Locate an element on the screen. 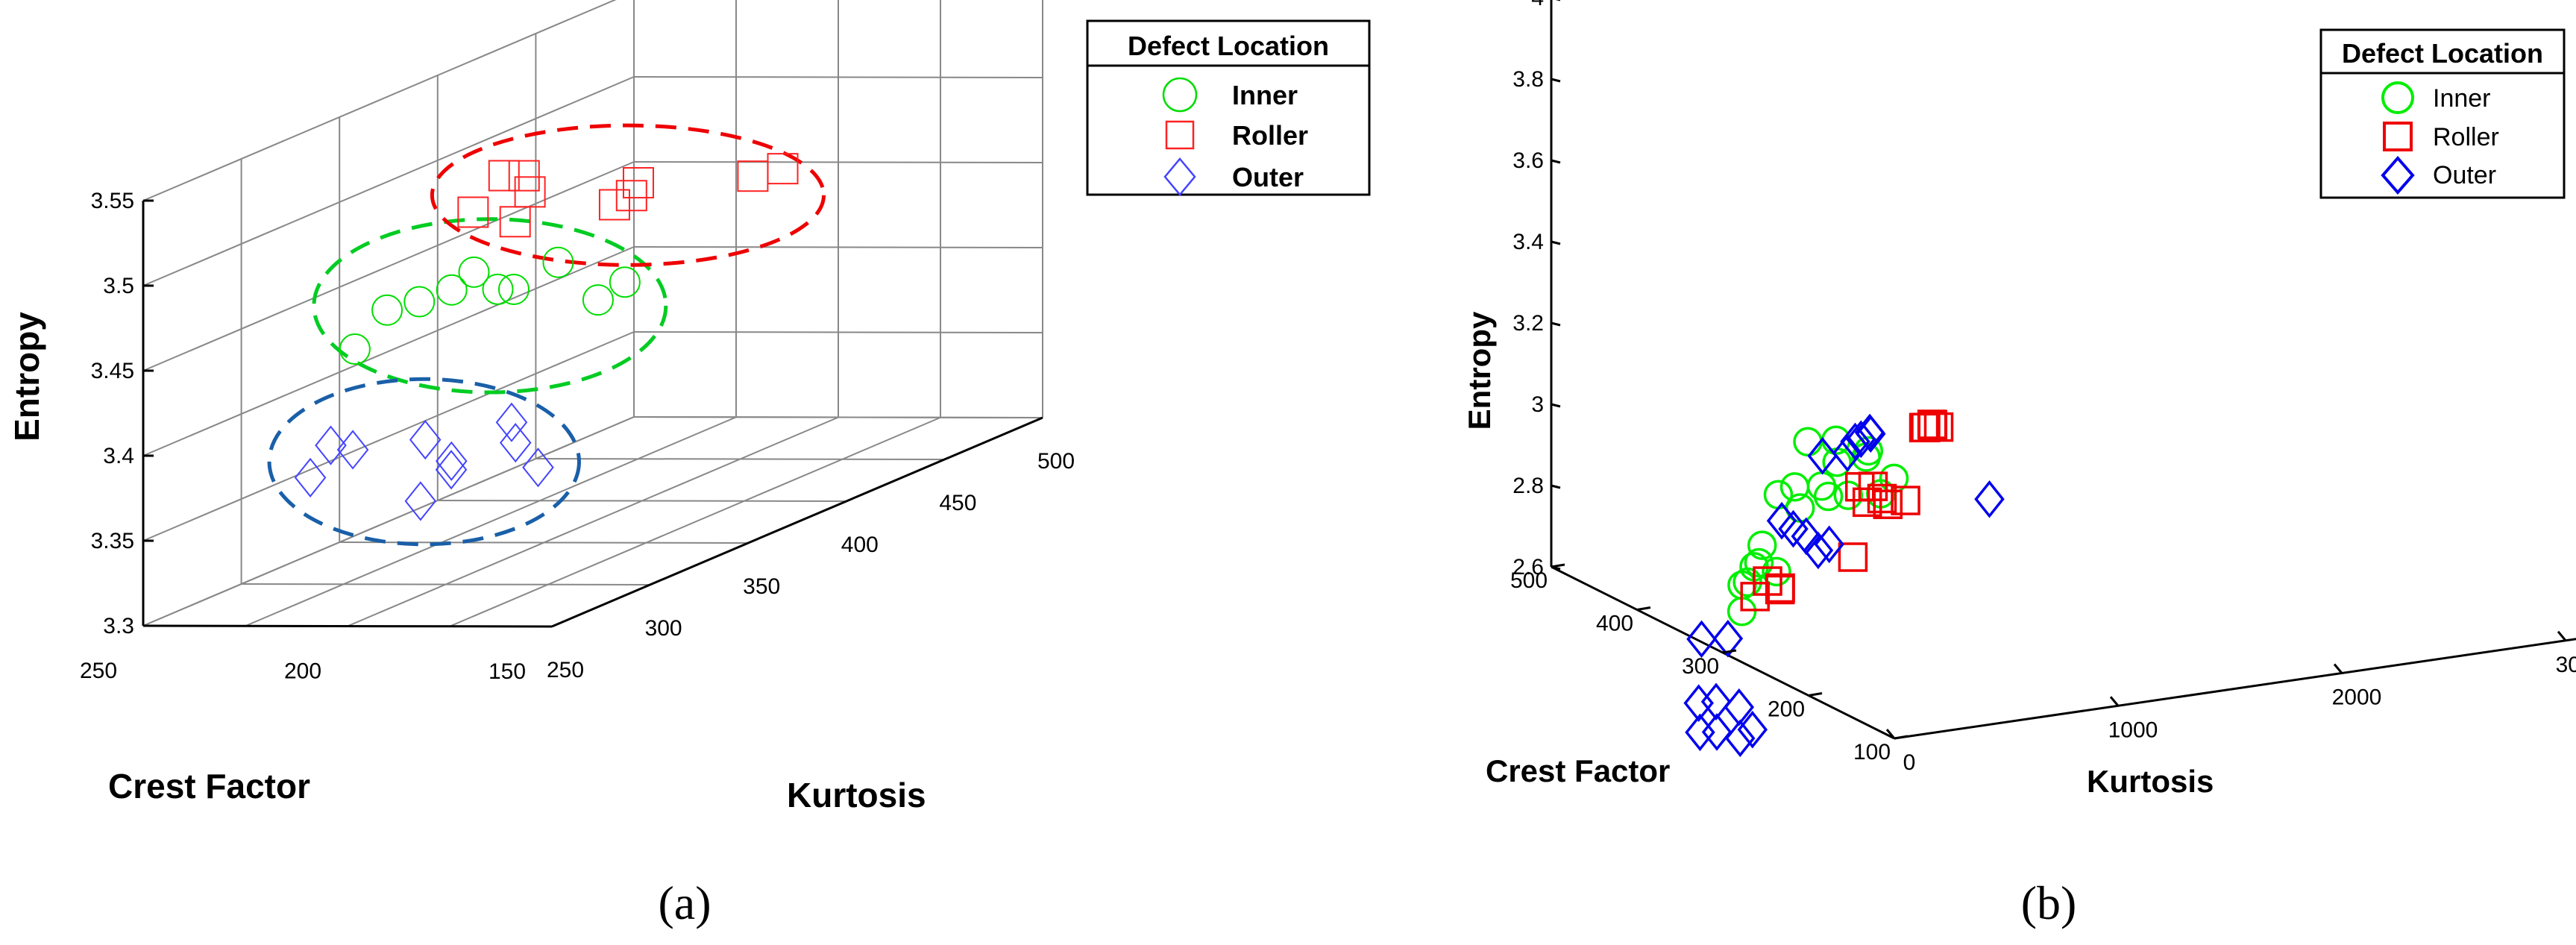  chart-a-cluster-ellipse-outer is located at coordinates (424, 462).